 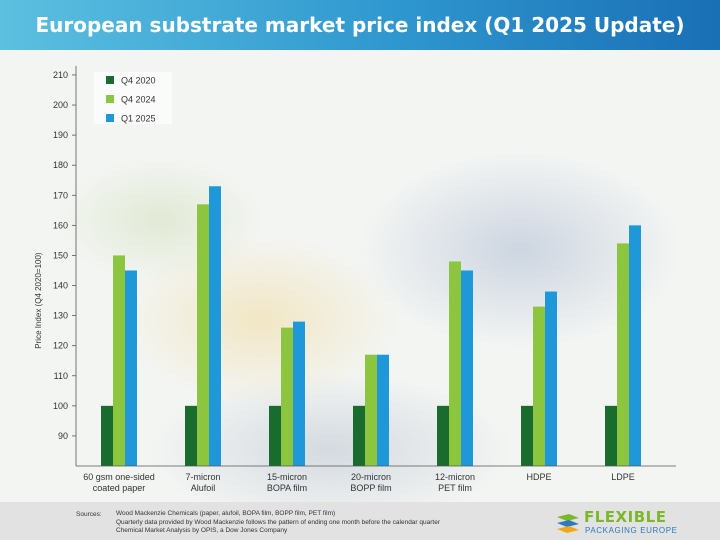 I want to click on y-tick-label: 170, so click(x=60, y=195).